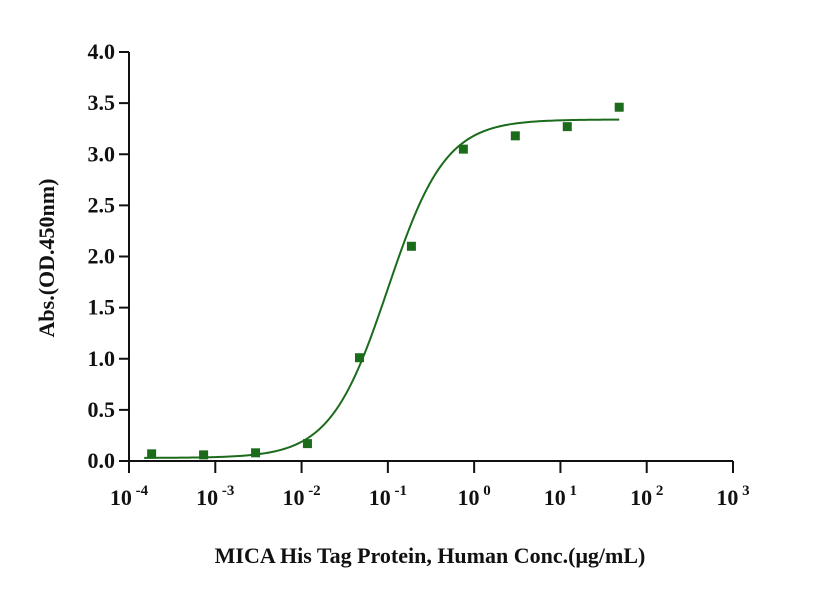 Image resolution: width=817 pixels, height=595 pixels. I want to click on y-tick-label: 0.0, so click(102, 460).